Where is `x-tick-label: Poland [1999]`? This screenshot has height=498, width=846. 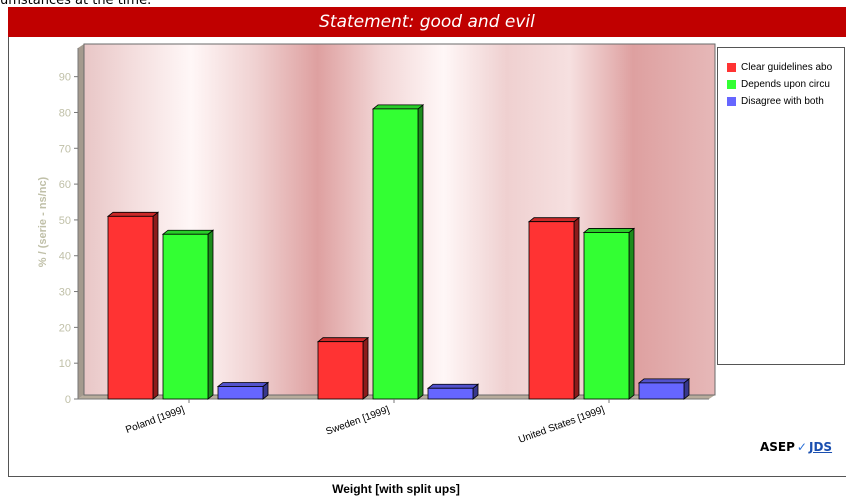 x-tick-label: Poland [1999] is located at coordinates (155, 420).